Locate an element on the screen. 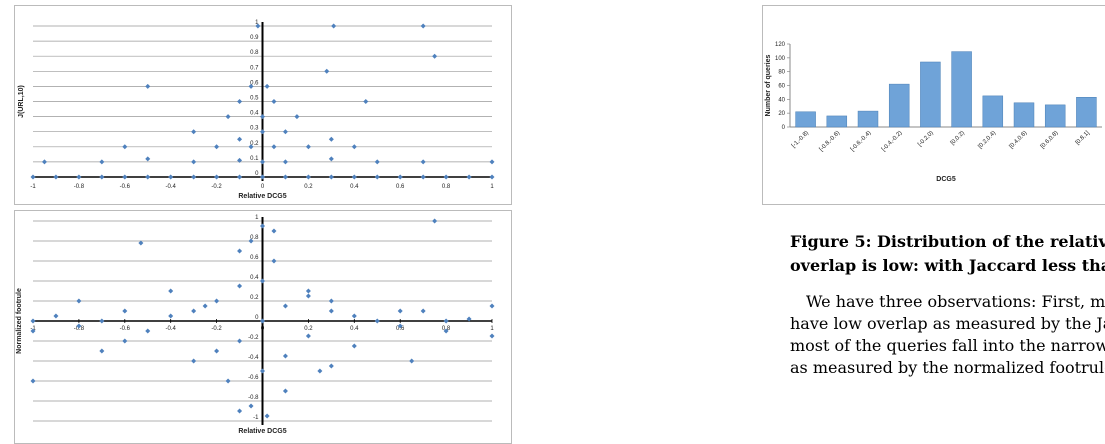 The image size is (1105, 444). y-tick-label: 80 is located at coordinates (781, 73).